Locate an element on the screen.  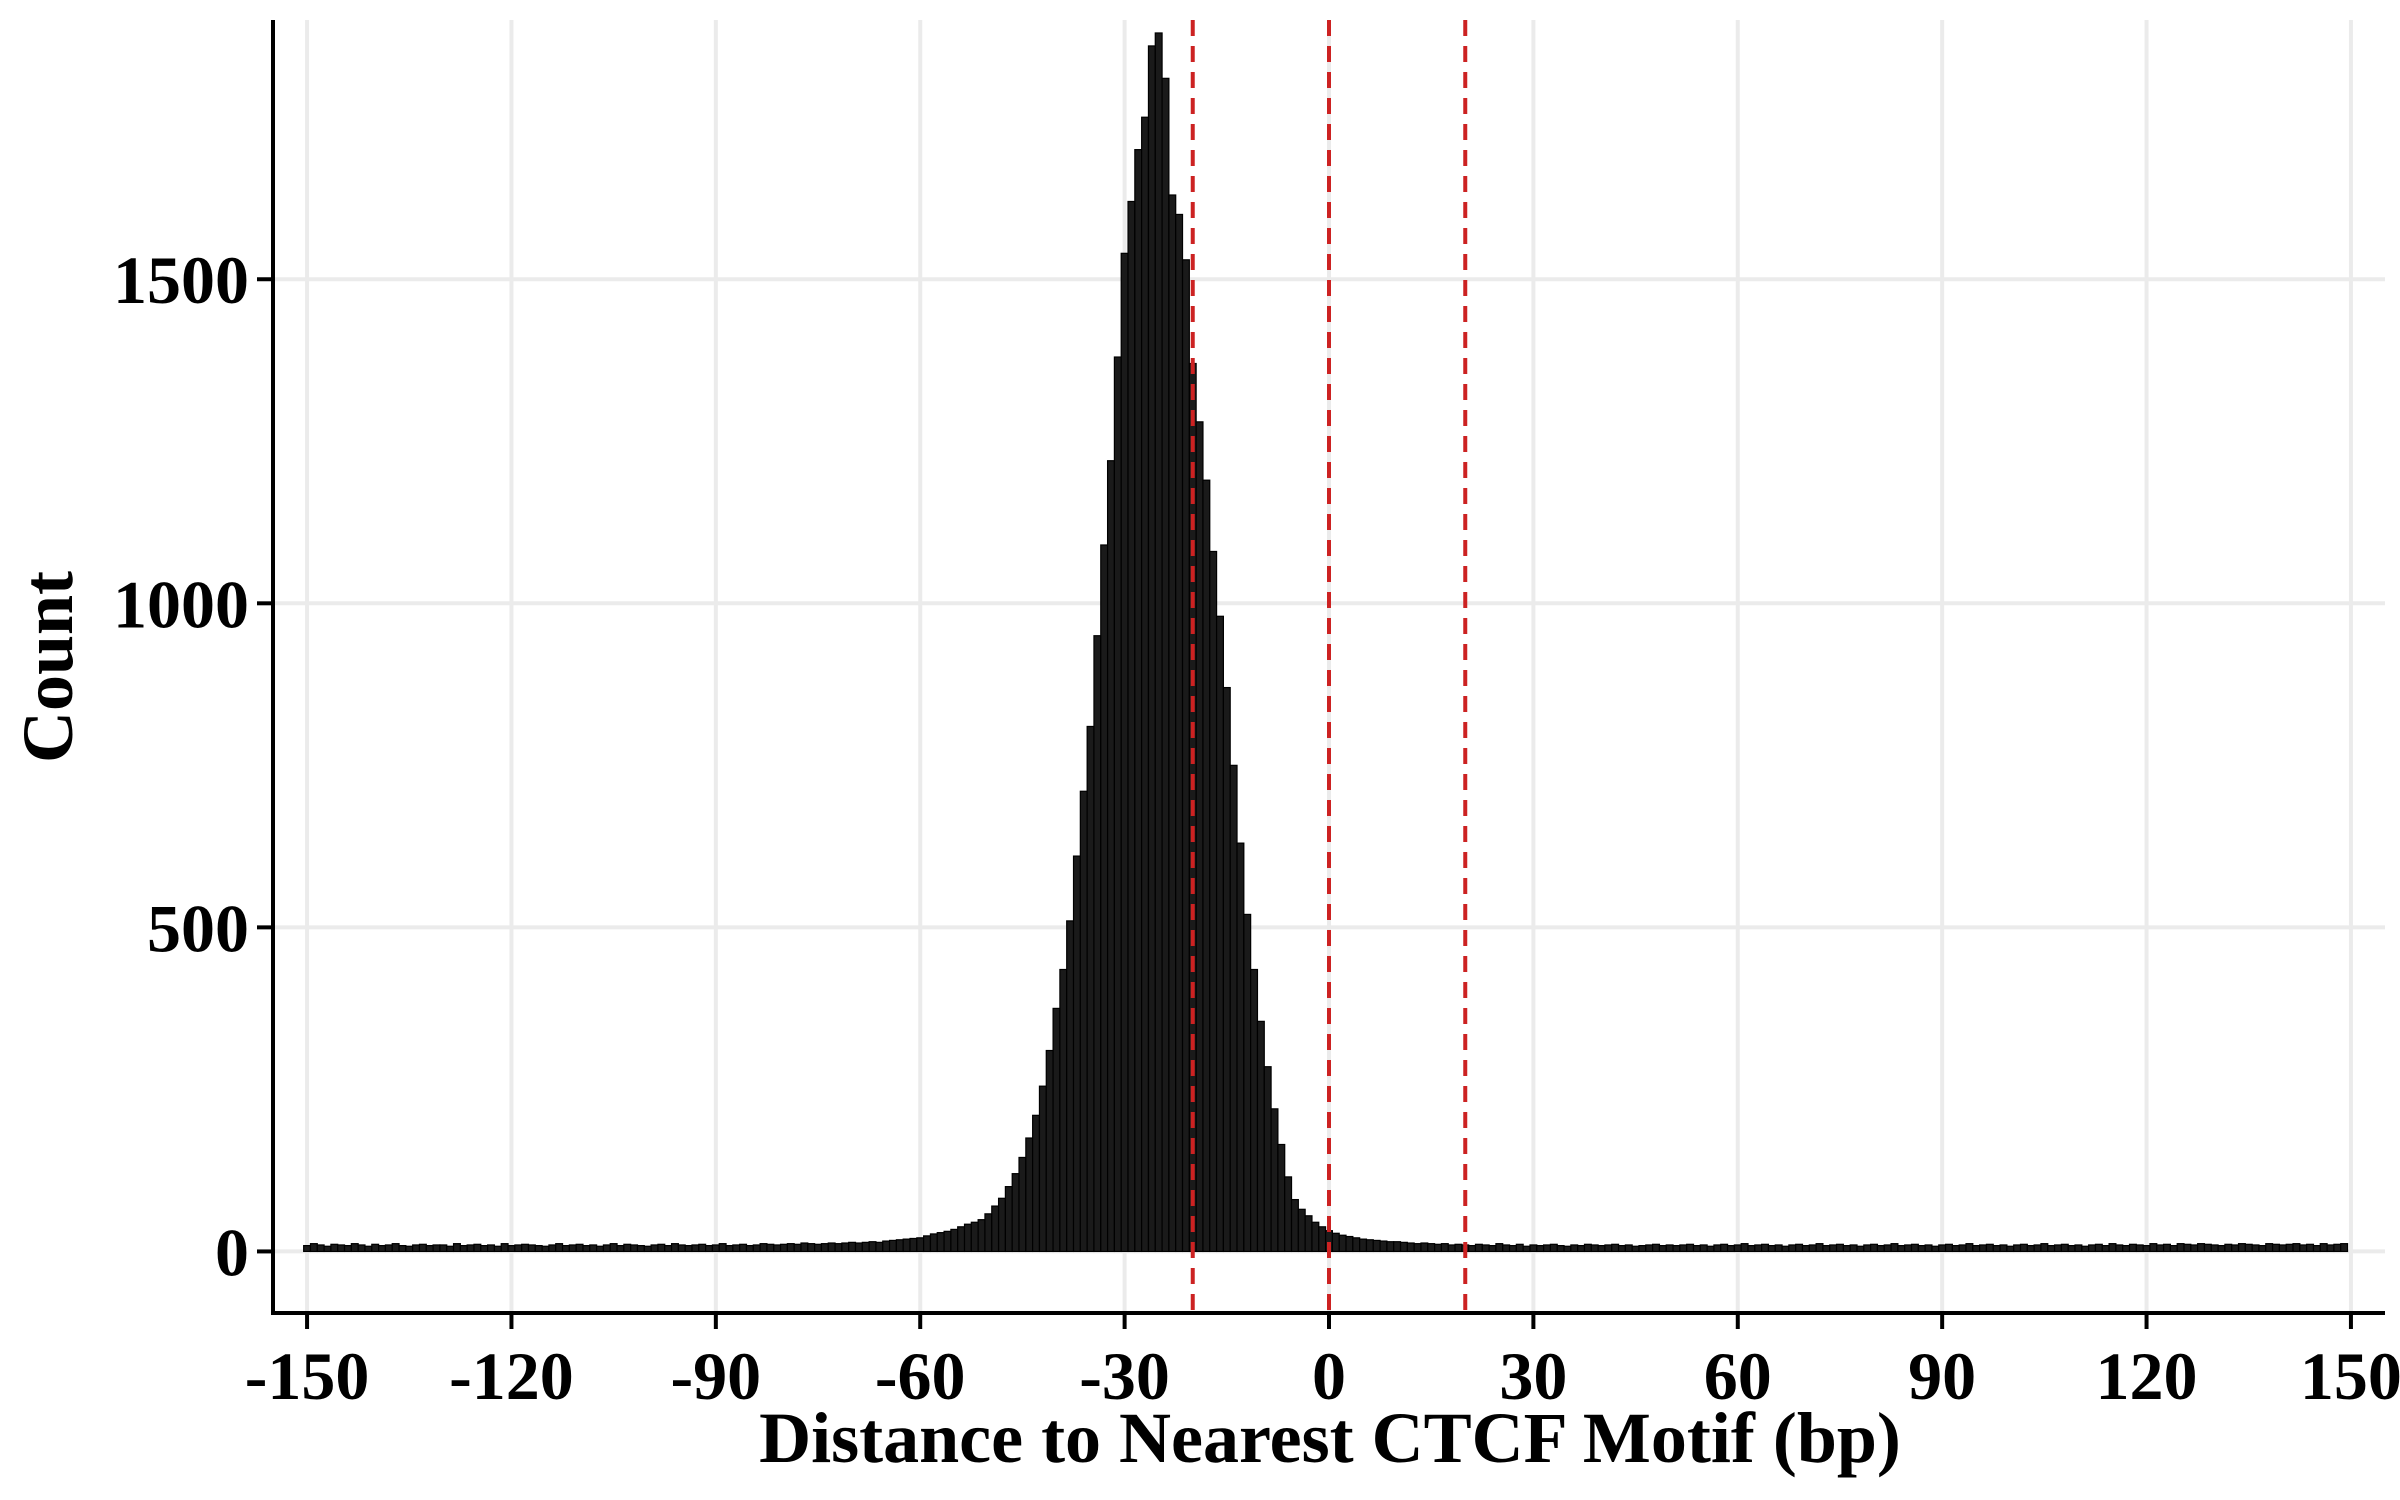
y-tick-label: 1000 is located at coordinates (181, 604).